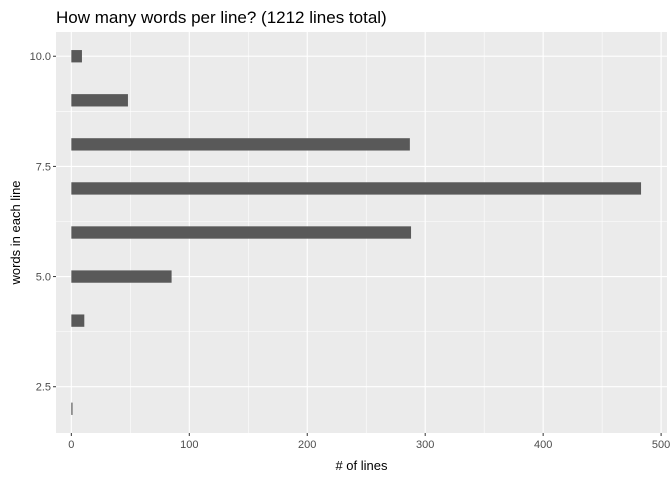 The width and height of the screenshot is (672, 480). I want to click on bar-10-words, so click(76, 56).